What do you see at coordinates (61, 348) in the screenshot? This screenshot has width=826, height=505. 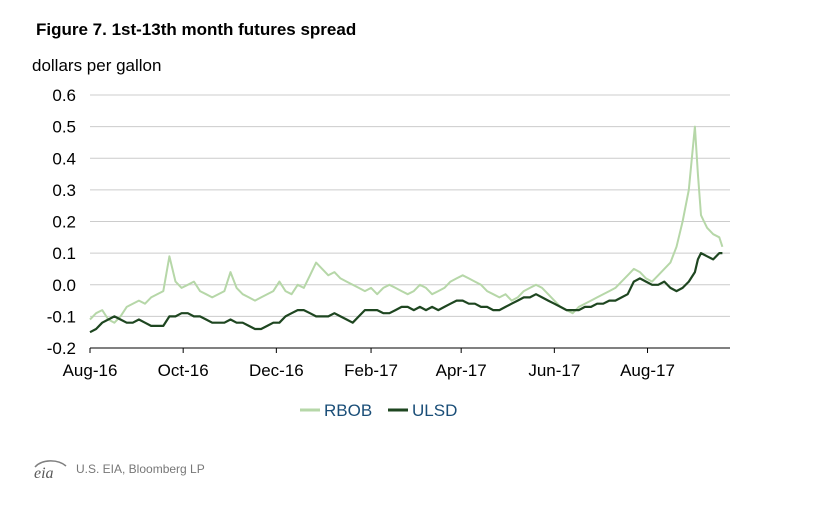 I see `y-tick-label: -0.2` at bounding box center [61, 348].